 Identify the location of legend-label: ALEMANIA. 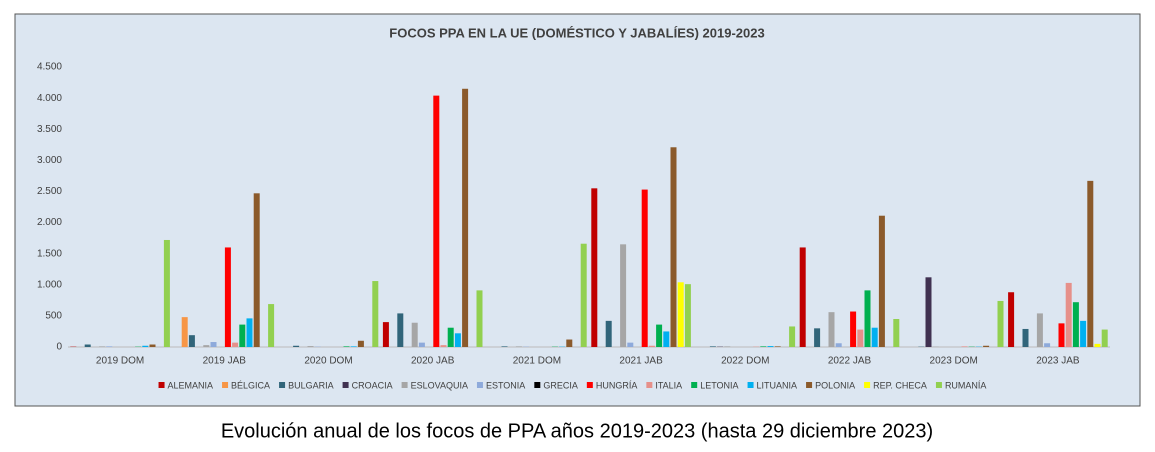
(191, 385).